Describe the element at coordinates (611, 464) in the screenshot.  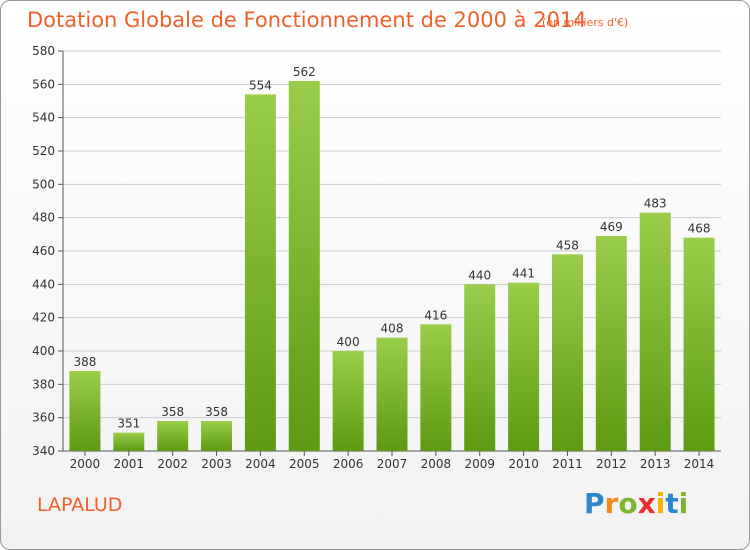
I see `x-tick-label: 2012` at that location.